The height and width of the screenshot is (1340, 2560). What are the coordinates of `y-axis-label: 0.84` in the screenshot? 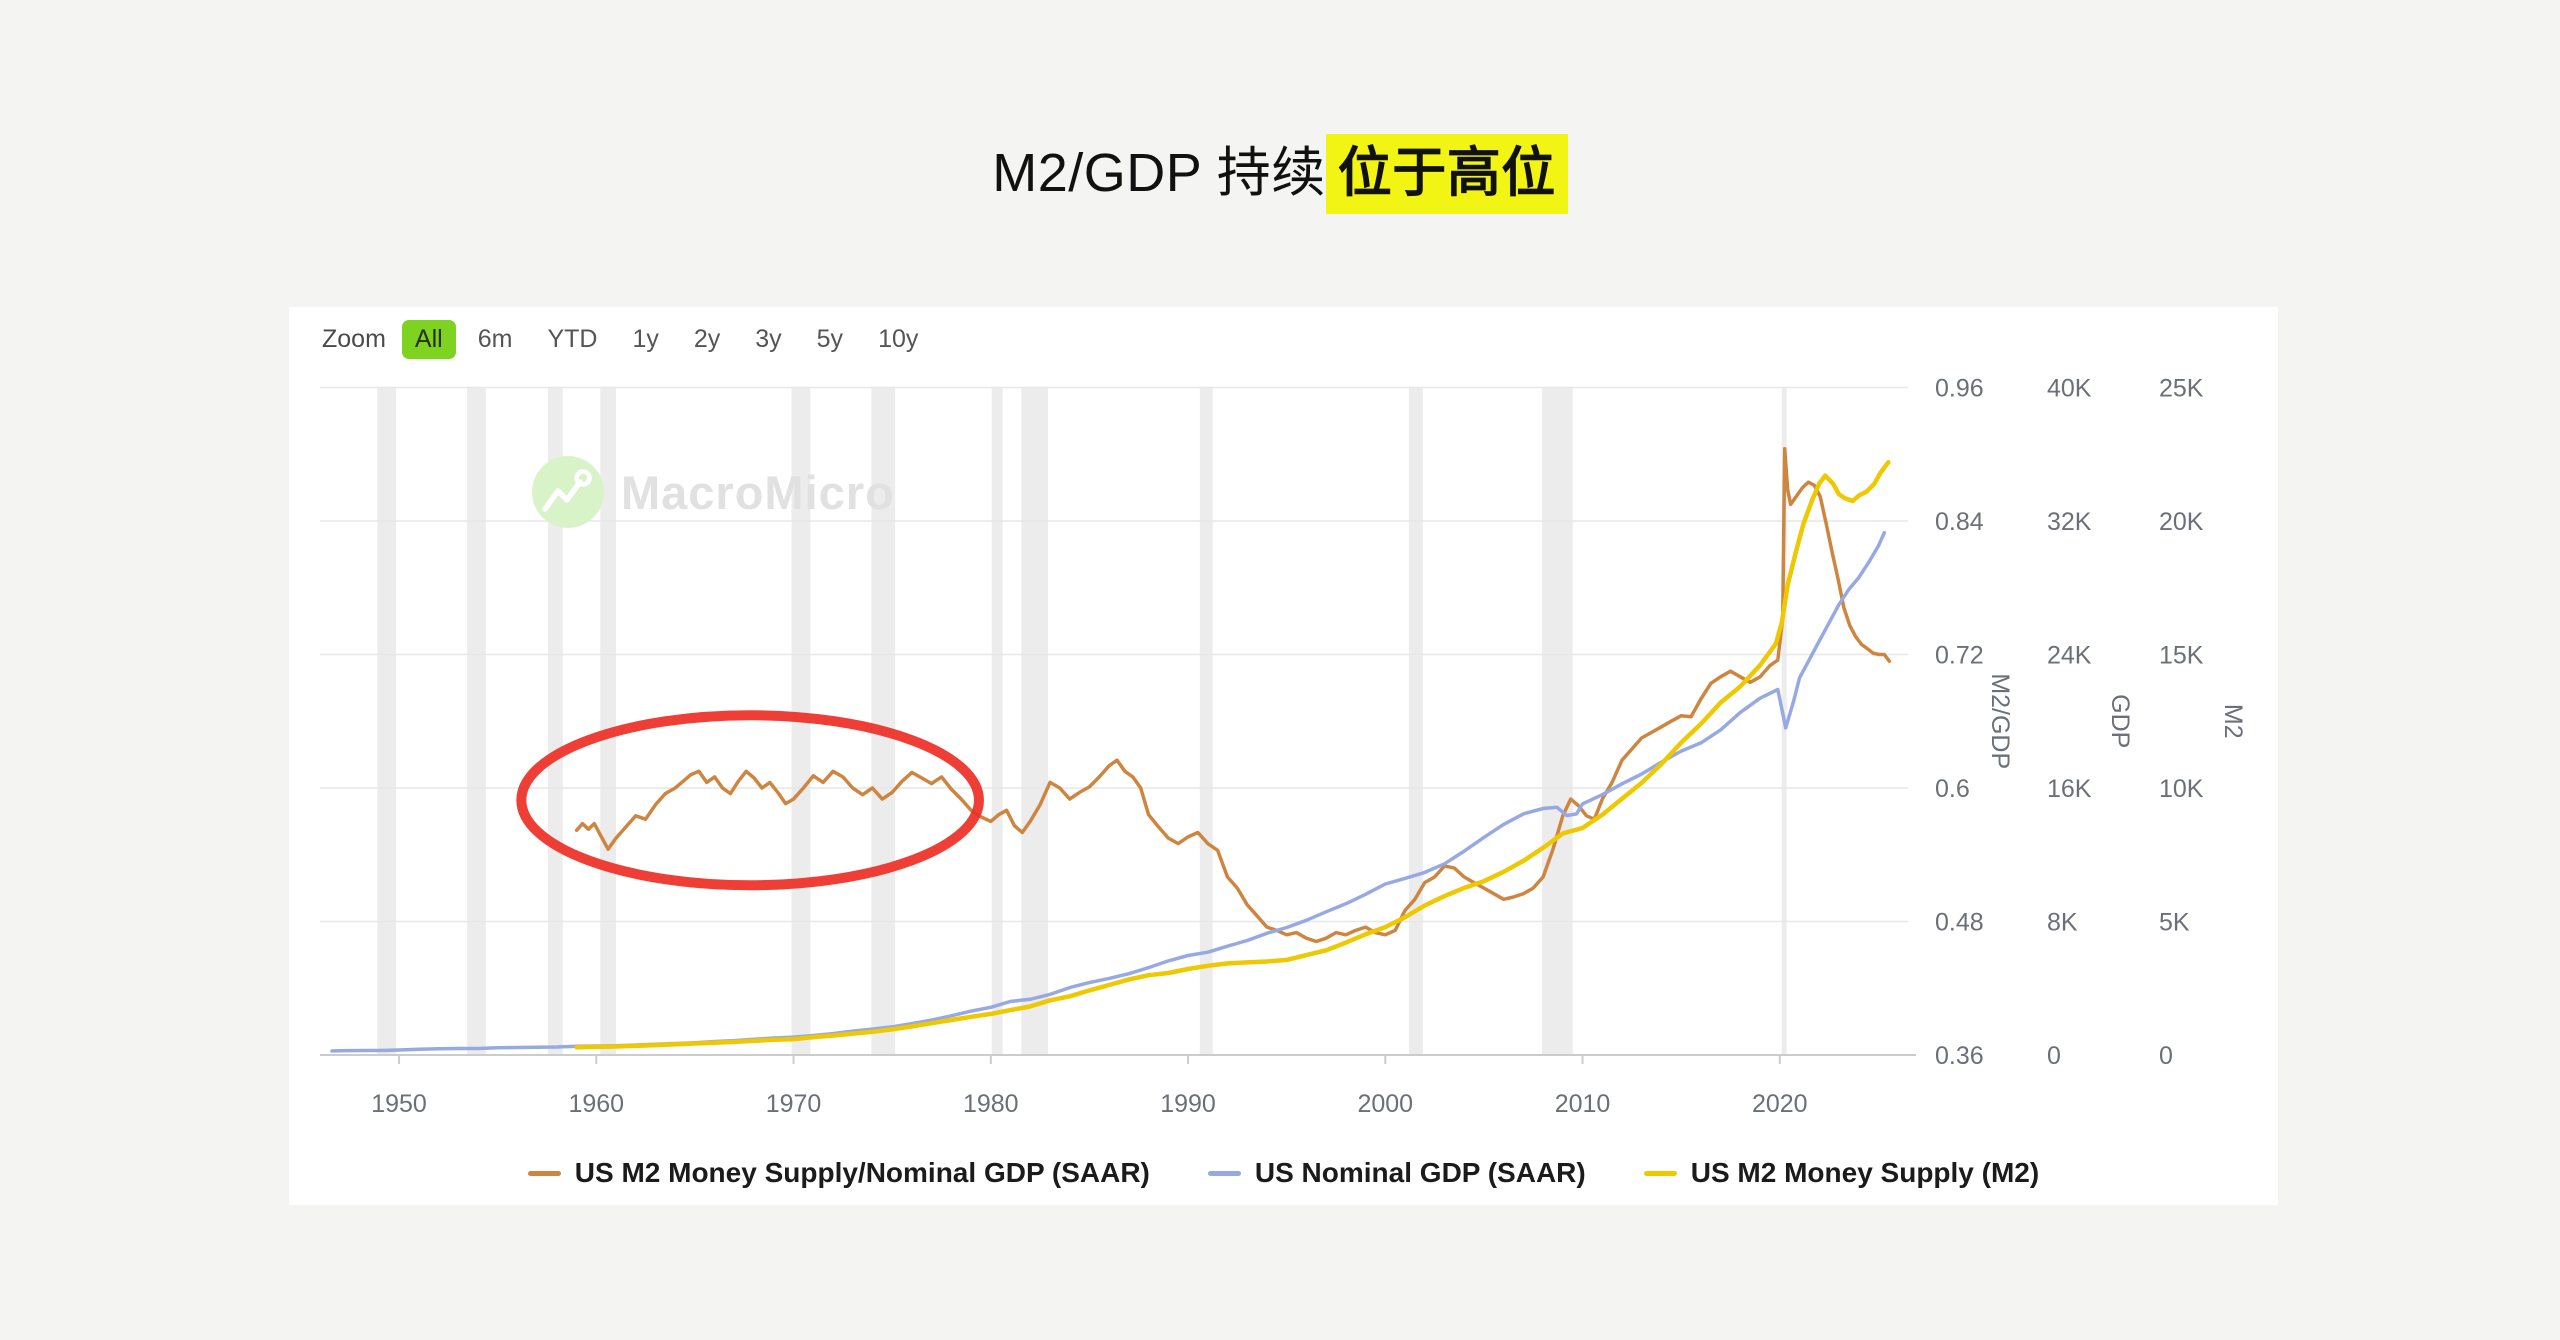 It's located at (1959, 522).